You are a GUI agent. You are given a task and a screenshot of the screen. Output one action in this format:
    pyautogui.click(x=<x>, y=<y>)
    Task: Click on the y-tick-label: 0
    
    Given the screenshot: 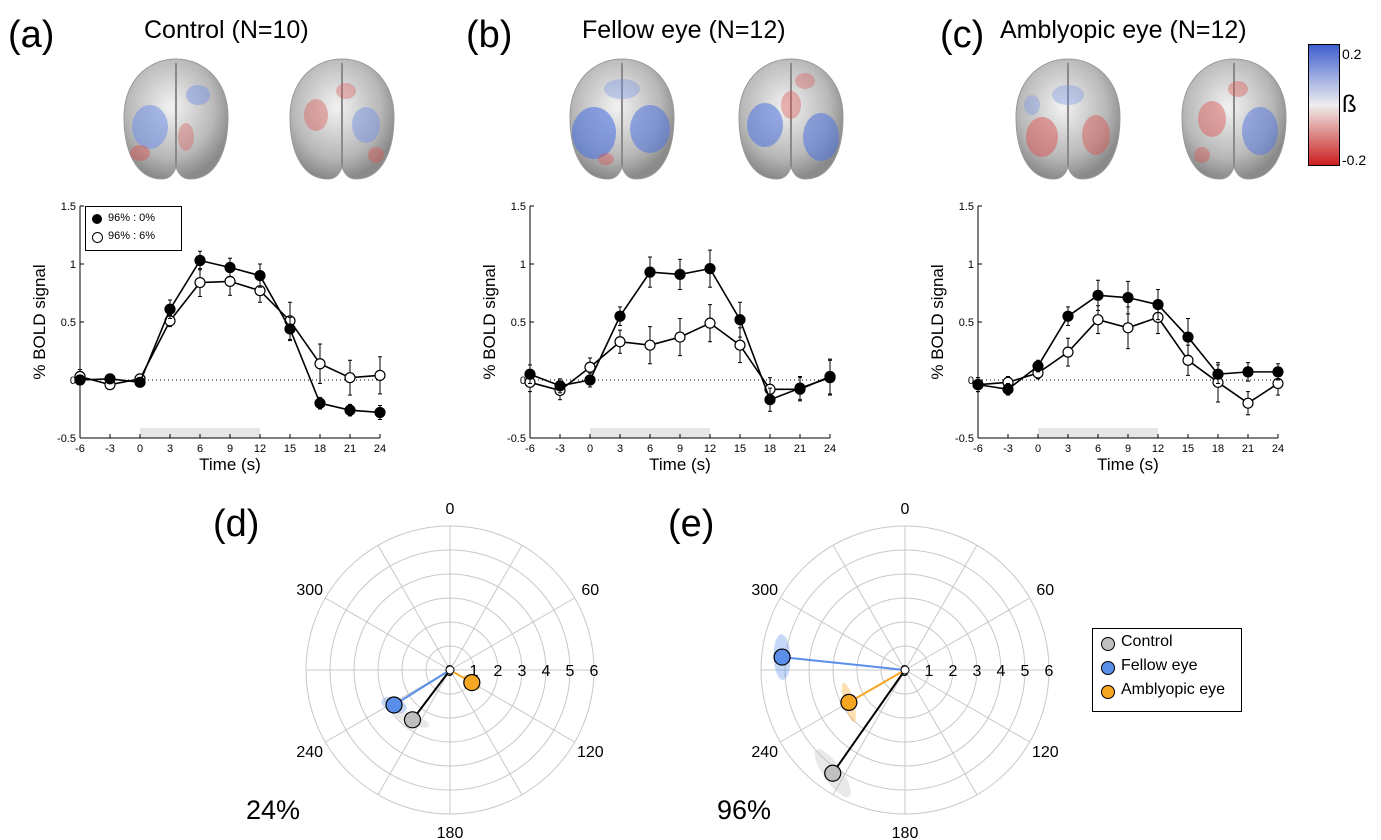 What is the action you would take?
    pyautogui.click(x=73, y=381)
    